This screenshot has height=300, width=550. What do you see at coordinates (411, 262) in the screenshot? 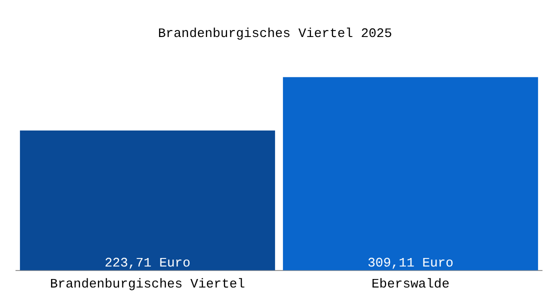
I see `data-label: 309,11 Euro` at bounding box center [411, 262].